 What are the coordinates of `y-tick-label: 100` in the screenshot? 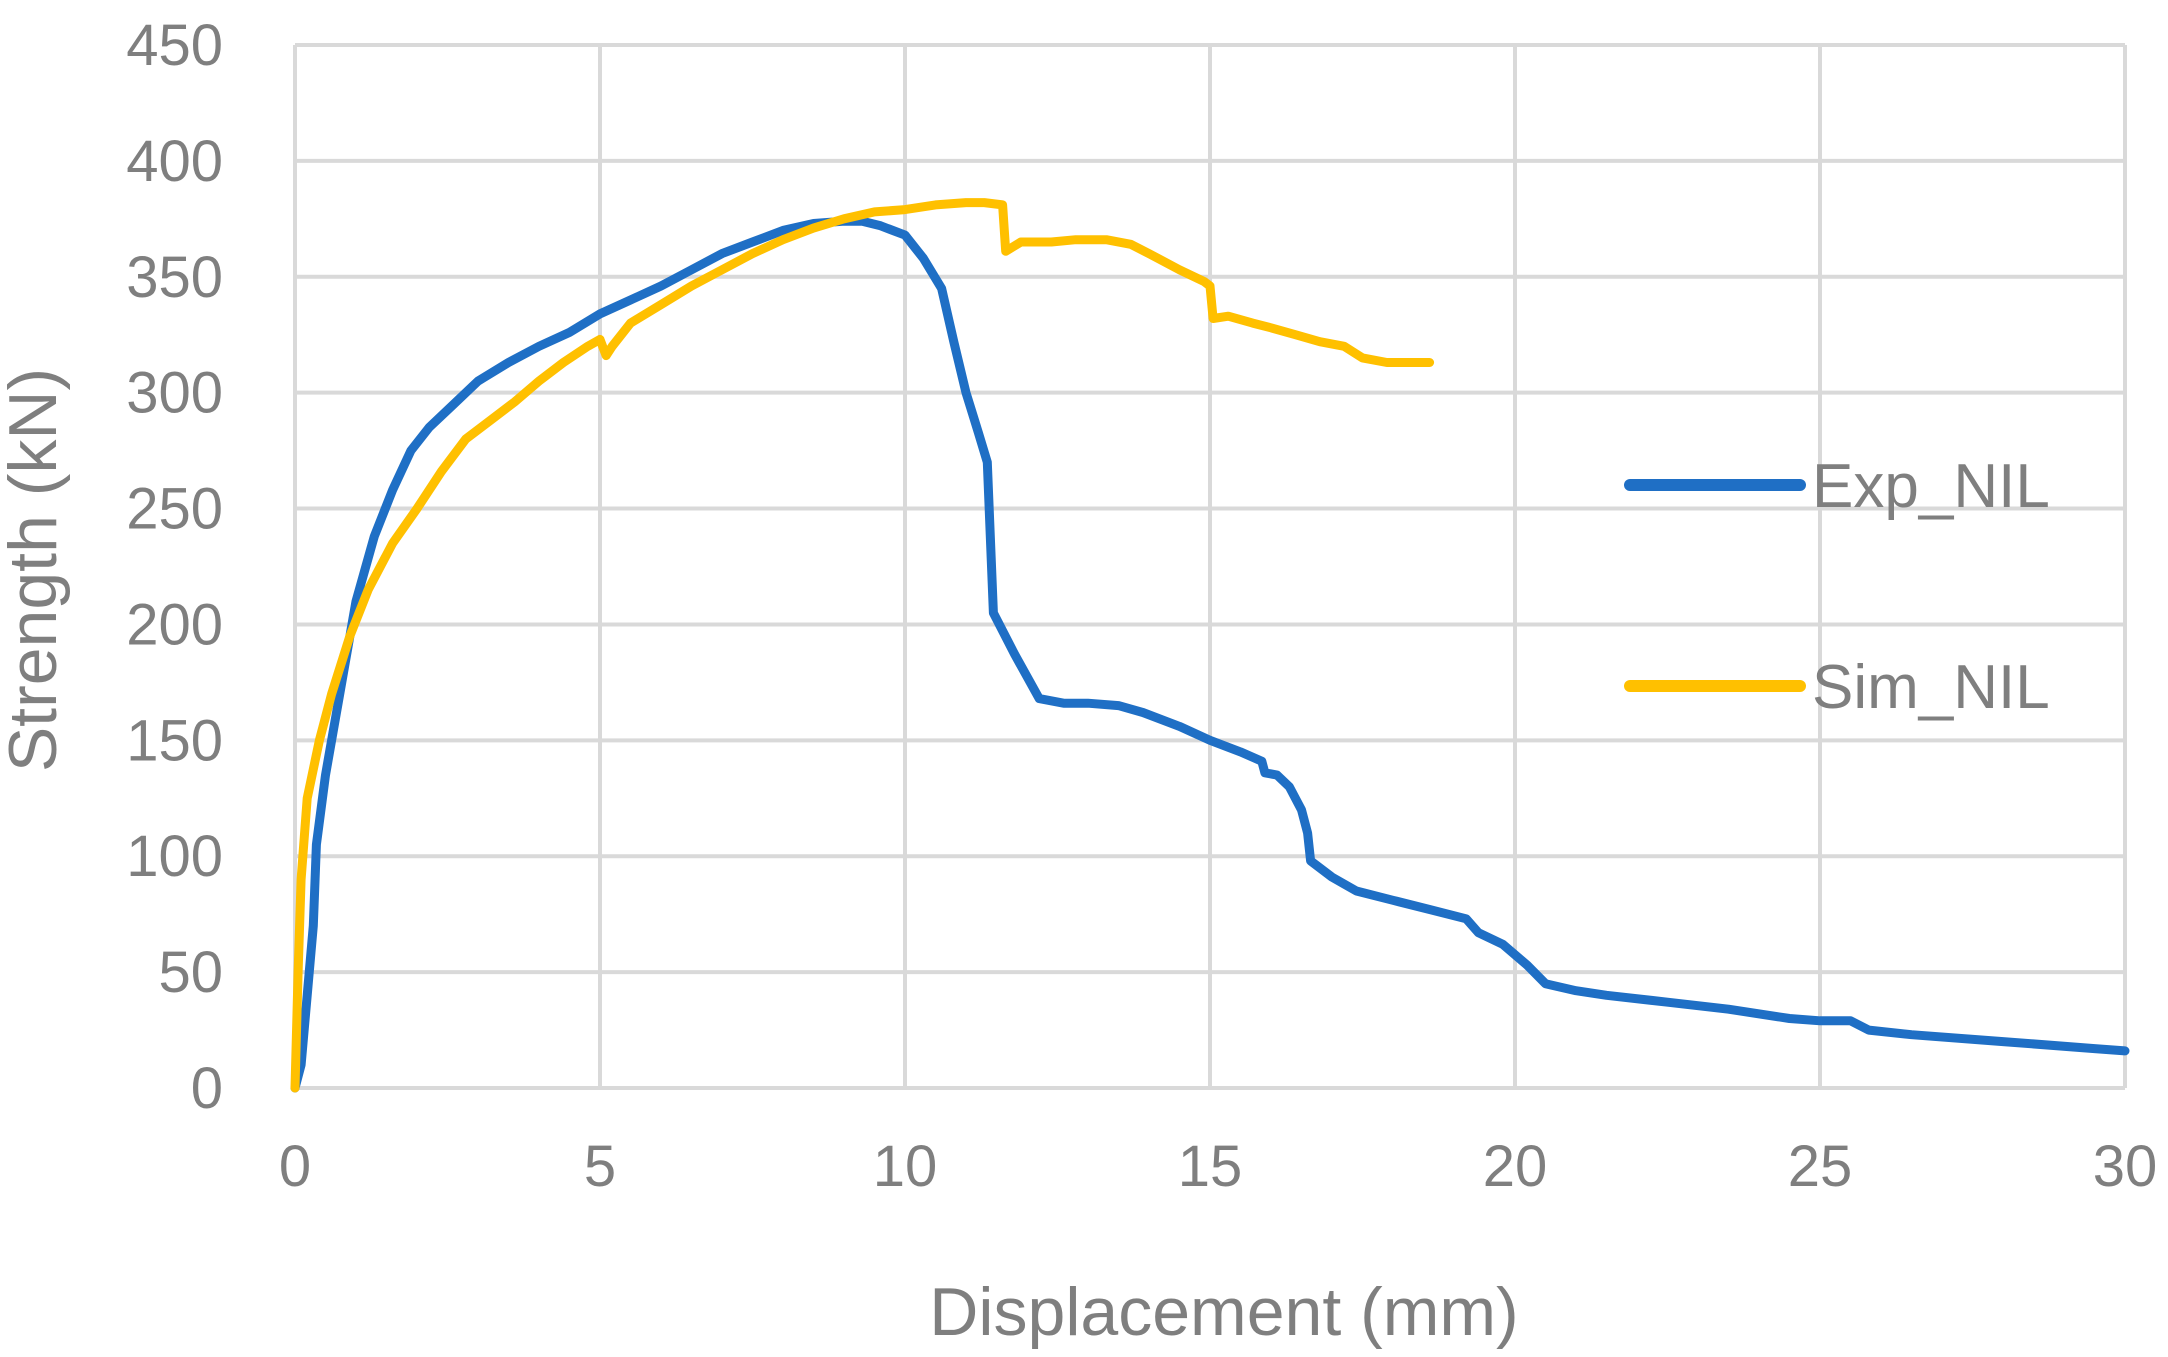 It's located at (174, 856).